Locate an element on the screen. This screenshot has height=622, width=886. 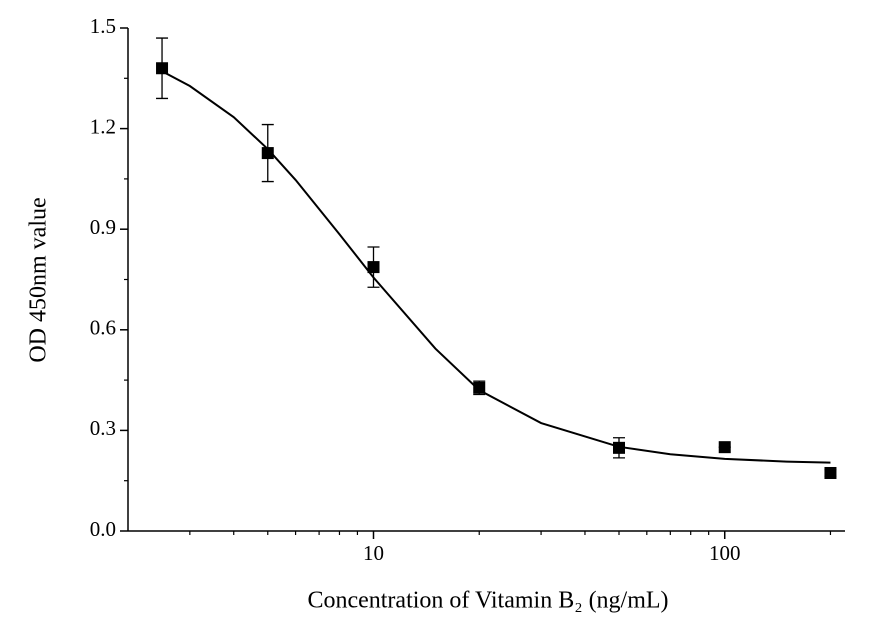
y-tick-label: 1.5 is located at coordinates (103, 26).